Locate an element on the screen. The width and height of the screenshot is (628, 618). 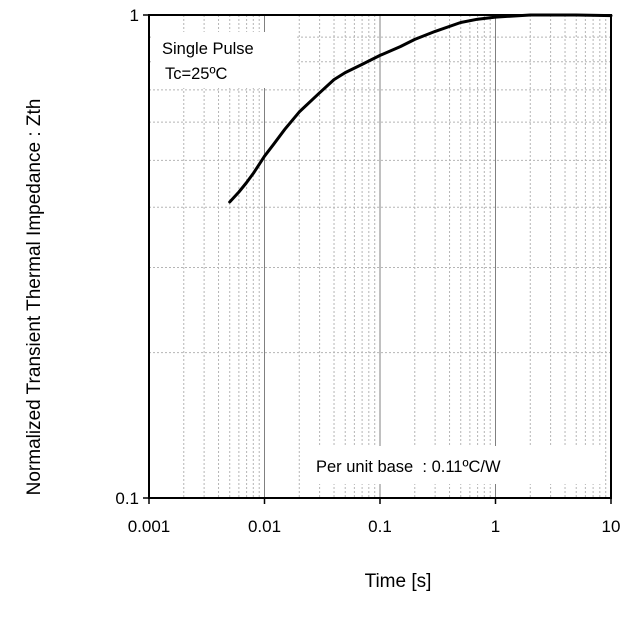
x-tick-label: 1 is located at coordinates (495, 526).